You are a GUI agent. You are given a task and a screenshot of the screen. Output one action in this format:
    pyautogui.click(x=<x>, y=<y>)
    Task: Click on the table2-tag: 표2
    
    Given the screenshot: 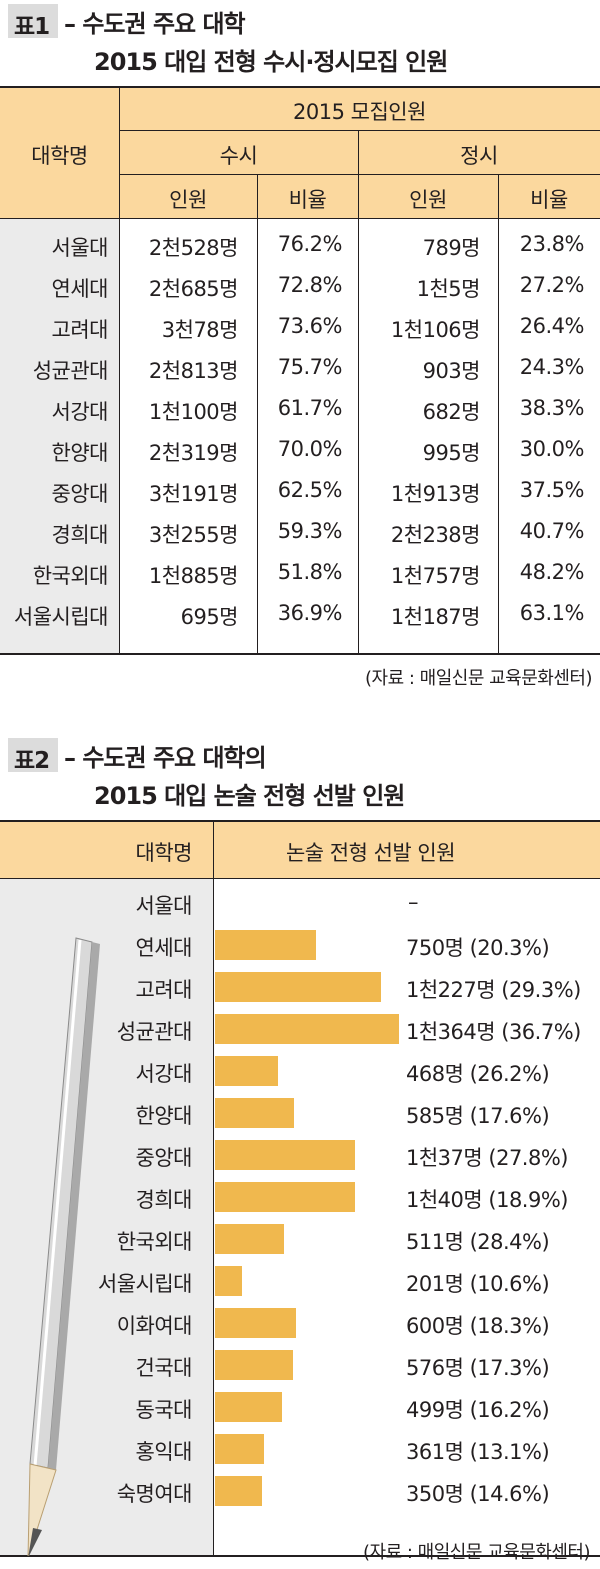 What is the action you would take?
    pyautogui.click(x=32, y=761)
    